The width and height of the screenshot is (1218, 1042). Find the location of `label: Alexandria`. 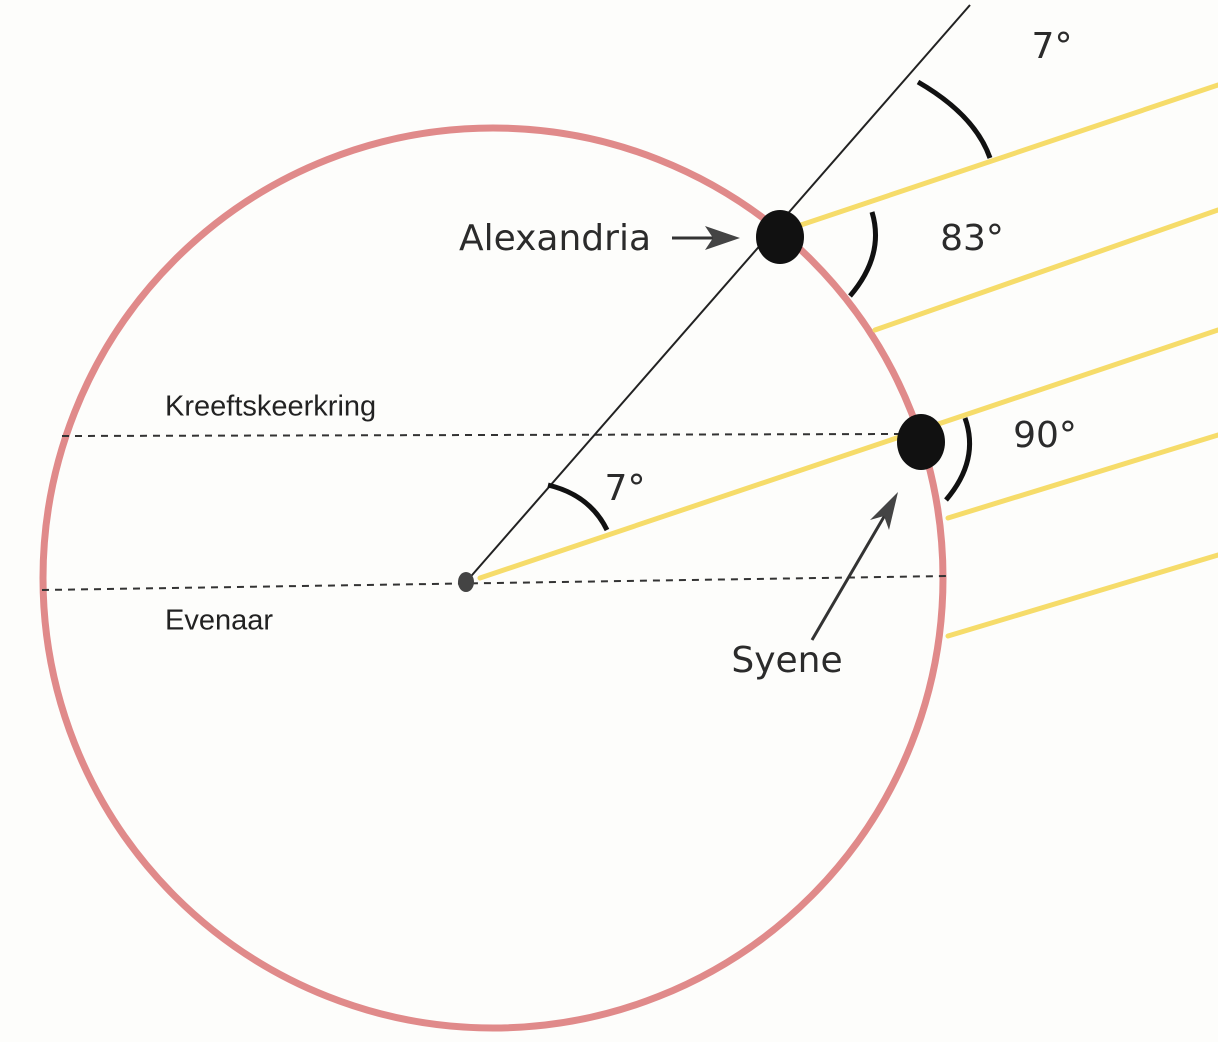

label: Alexandria is located at coordinates (555, 238).